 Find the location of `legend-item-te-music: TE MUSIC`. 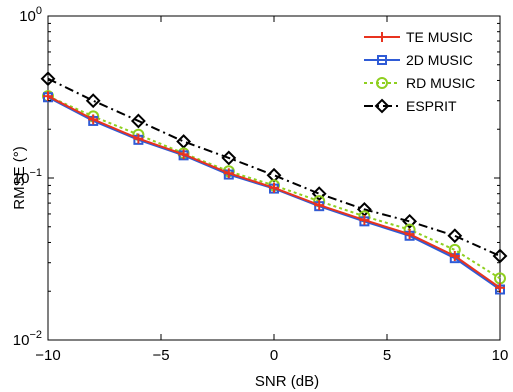

legend-item-te-music: TE MUSIC is located at coordinates (418, 37).